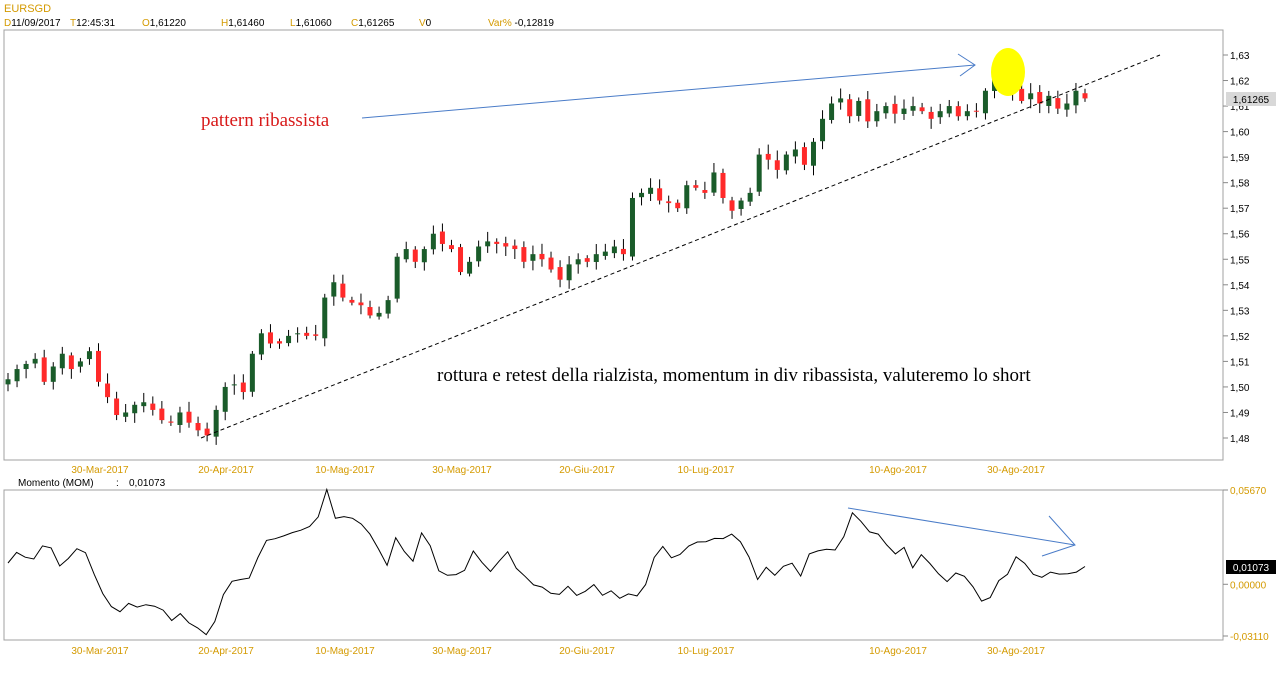  Describe the element at coordinates (521, 23) in the screenshot. I see `header-field: Var% -0,12819` at that location.